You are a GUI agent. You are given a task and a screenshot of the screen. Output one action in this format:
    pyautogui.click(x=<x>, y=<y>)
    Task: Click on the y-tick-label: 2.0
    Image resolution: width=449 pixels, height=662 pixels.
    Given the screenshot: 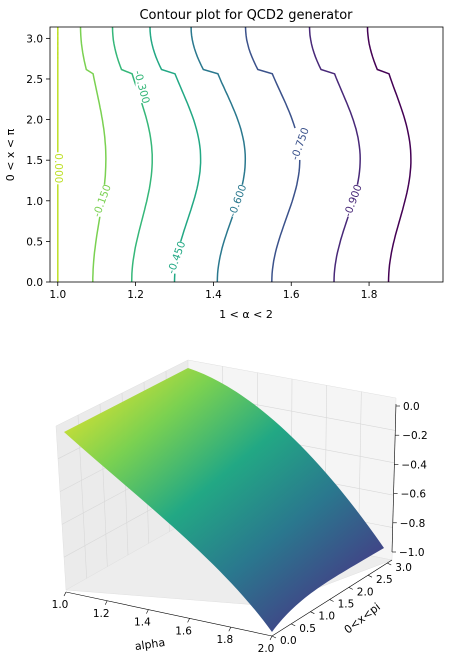 What is the action you would take?
    pyautogui.click(x=34, y=121)
    